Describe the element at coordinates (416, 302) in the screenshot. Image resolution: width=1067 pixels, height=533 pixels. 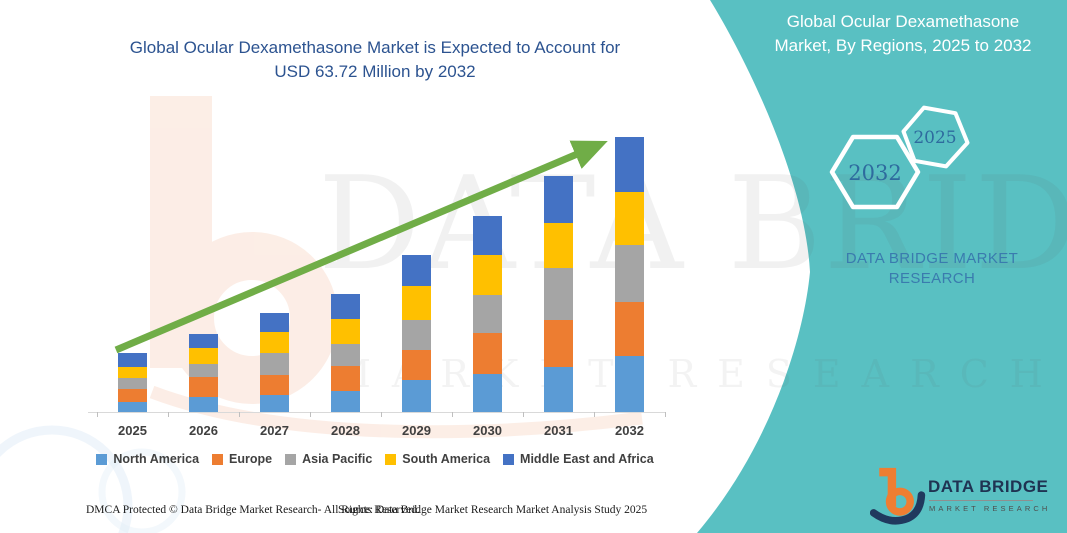
I see `segment-2029-south-america` at that location.